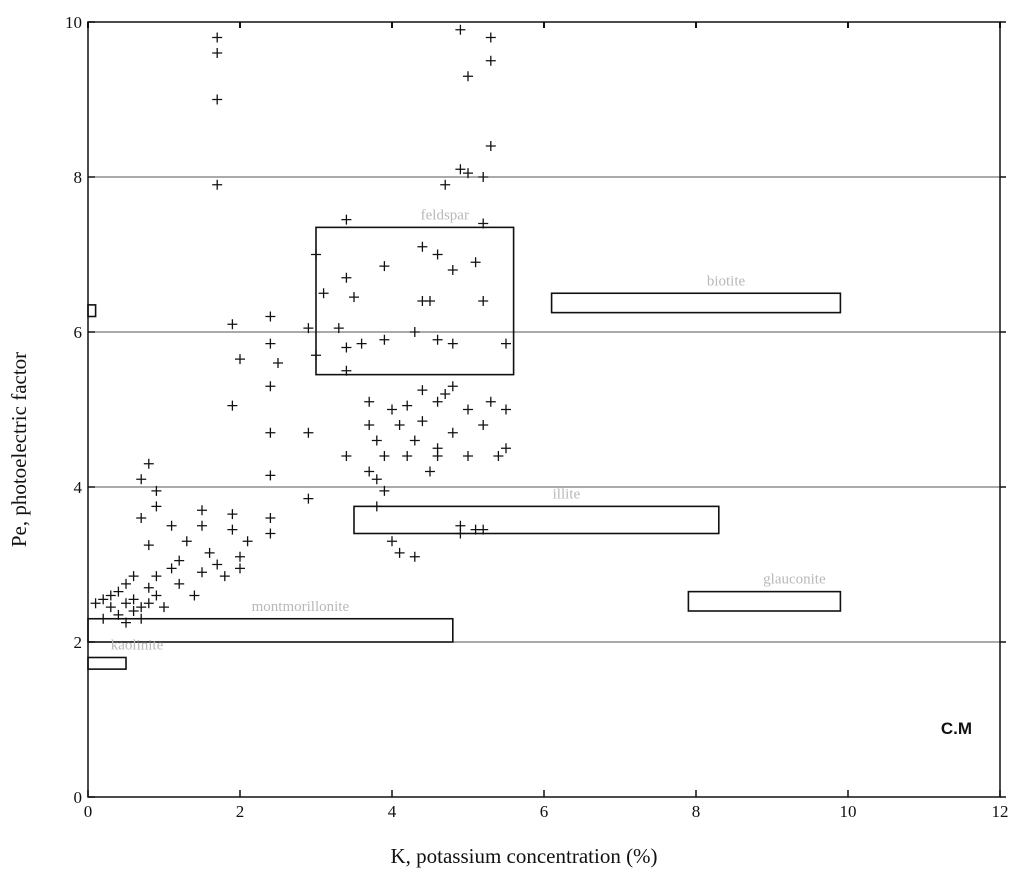  I want to click on y-tick-label-3: 6, so click(78, 332).